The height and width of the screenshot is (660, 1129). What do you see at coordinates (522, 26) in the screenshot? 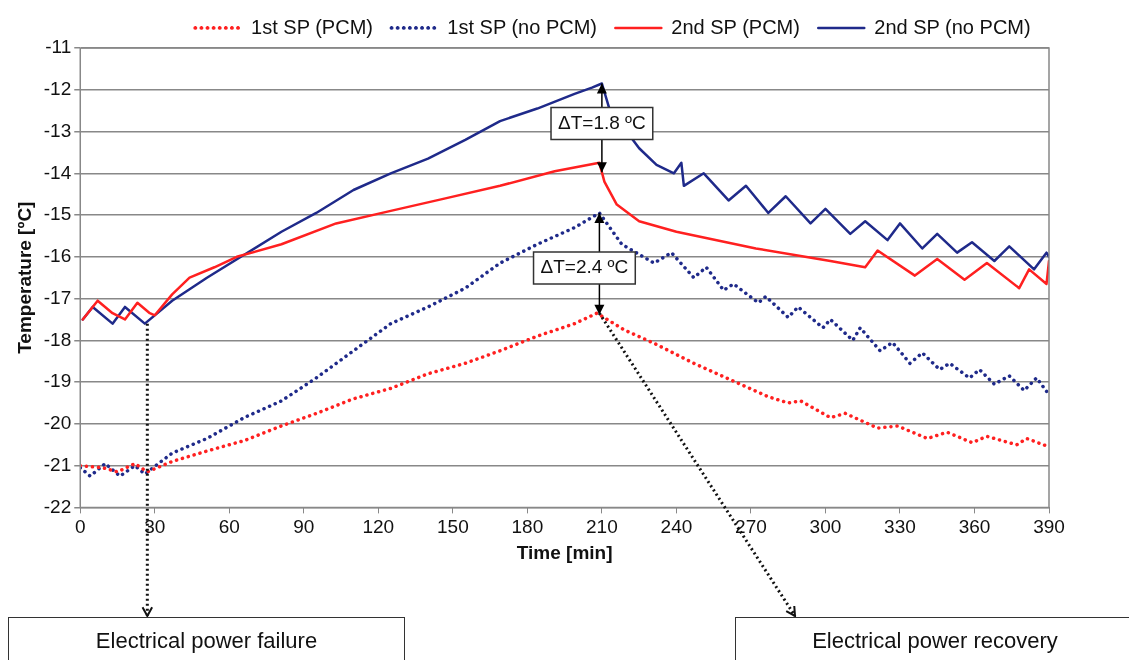
I see `legend-label: 1st SP (no PCM)` at bounding box center [522, 26].